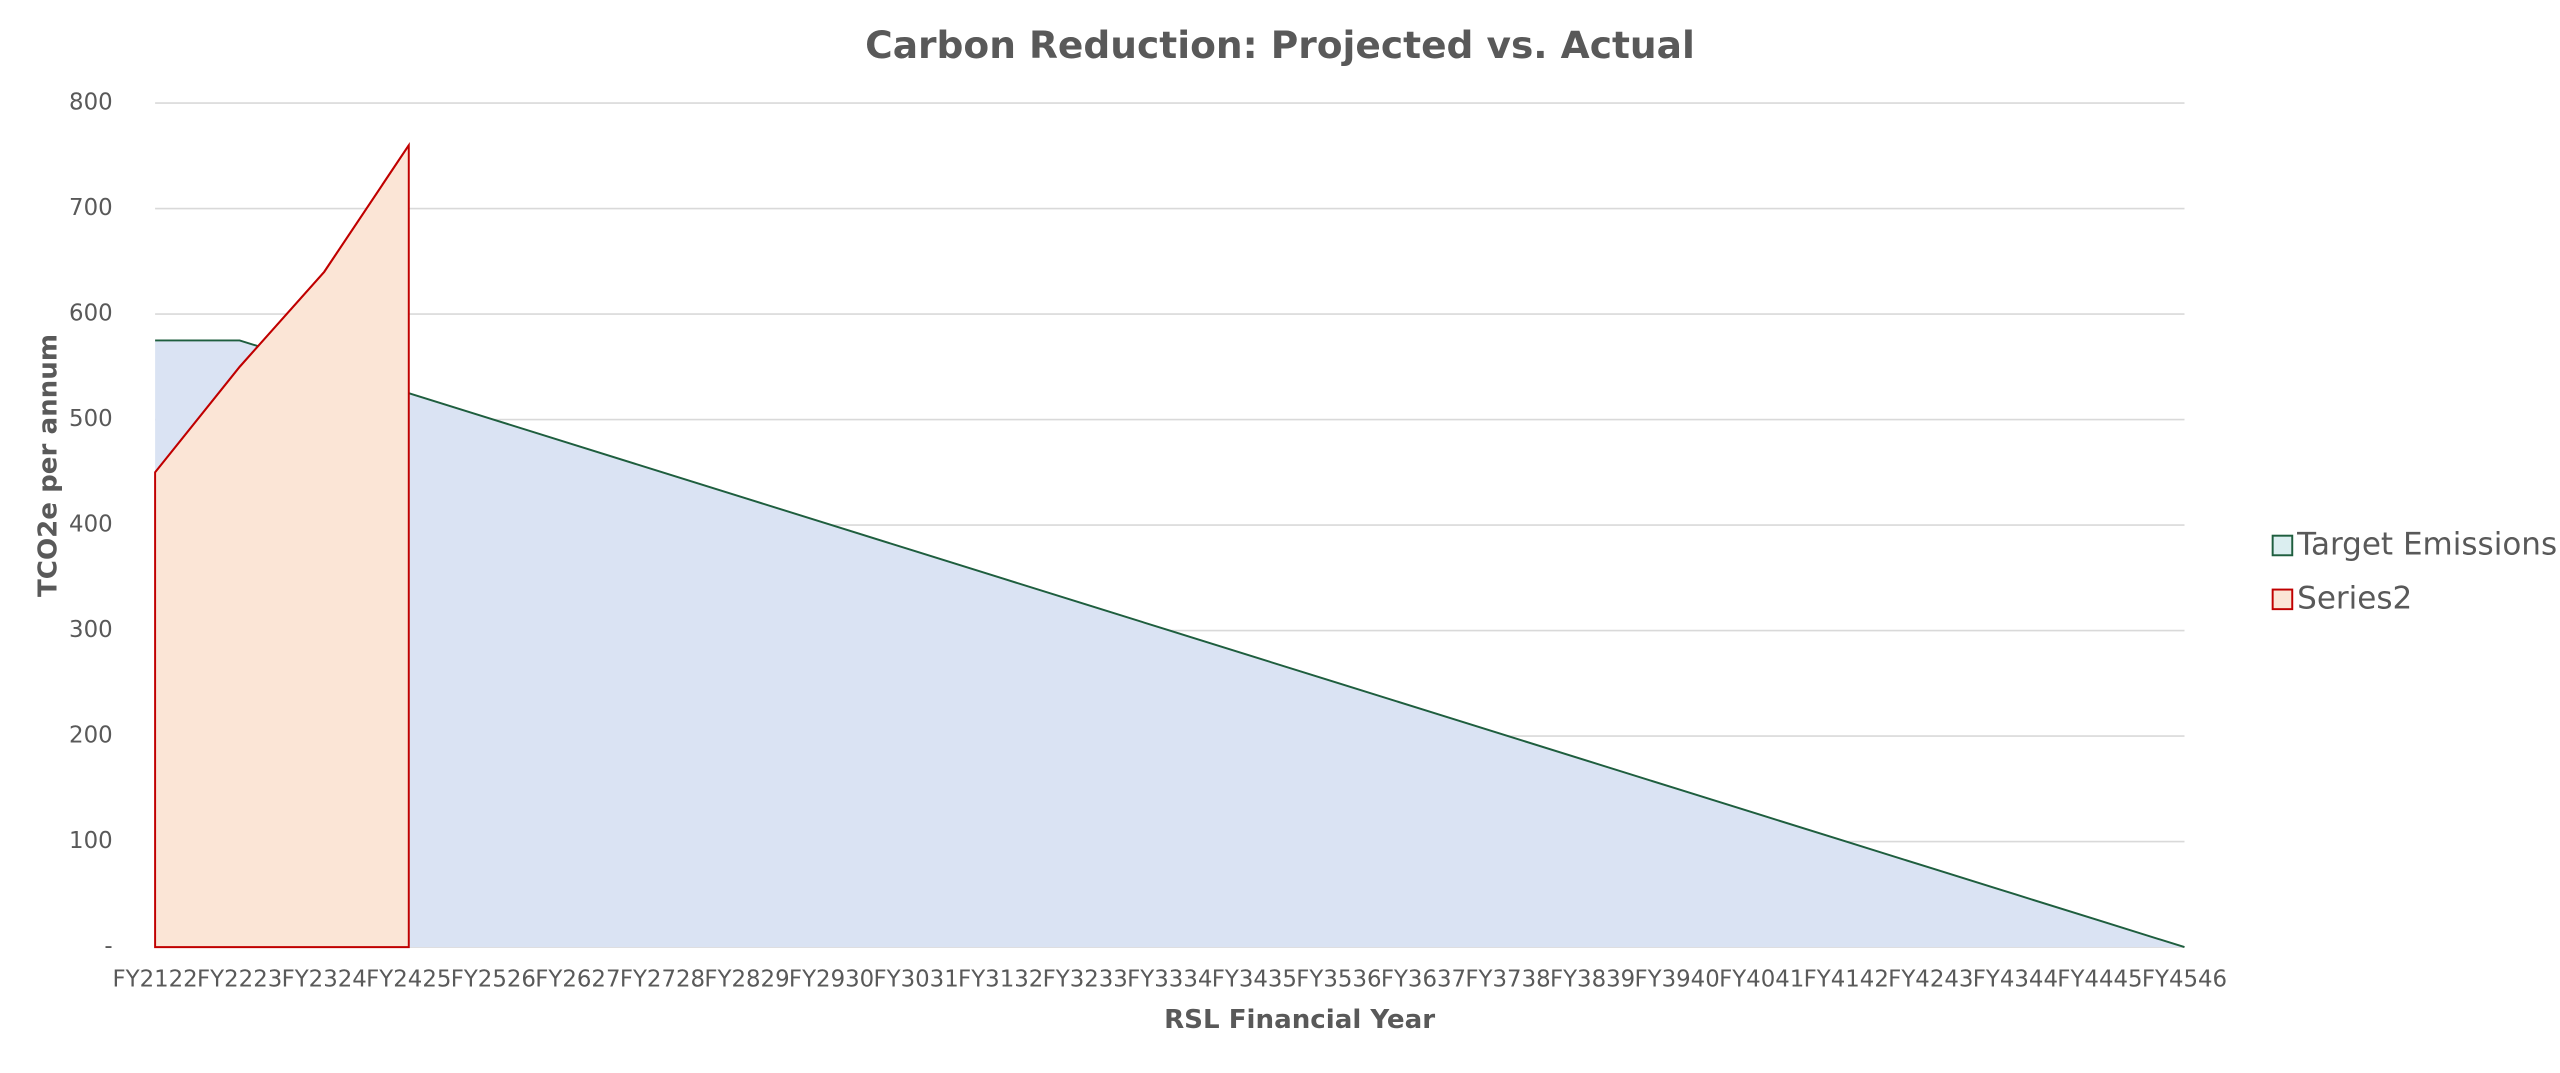 This screenshot has height=1073, width=2560. Describe the element at coordinates (2099, 979) in the screenshot. I see `x-tick-label: FY4445` at that location.